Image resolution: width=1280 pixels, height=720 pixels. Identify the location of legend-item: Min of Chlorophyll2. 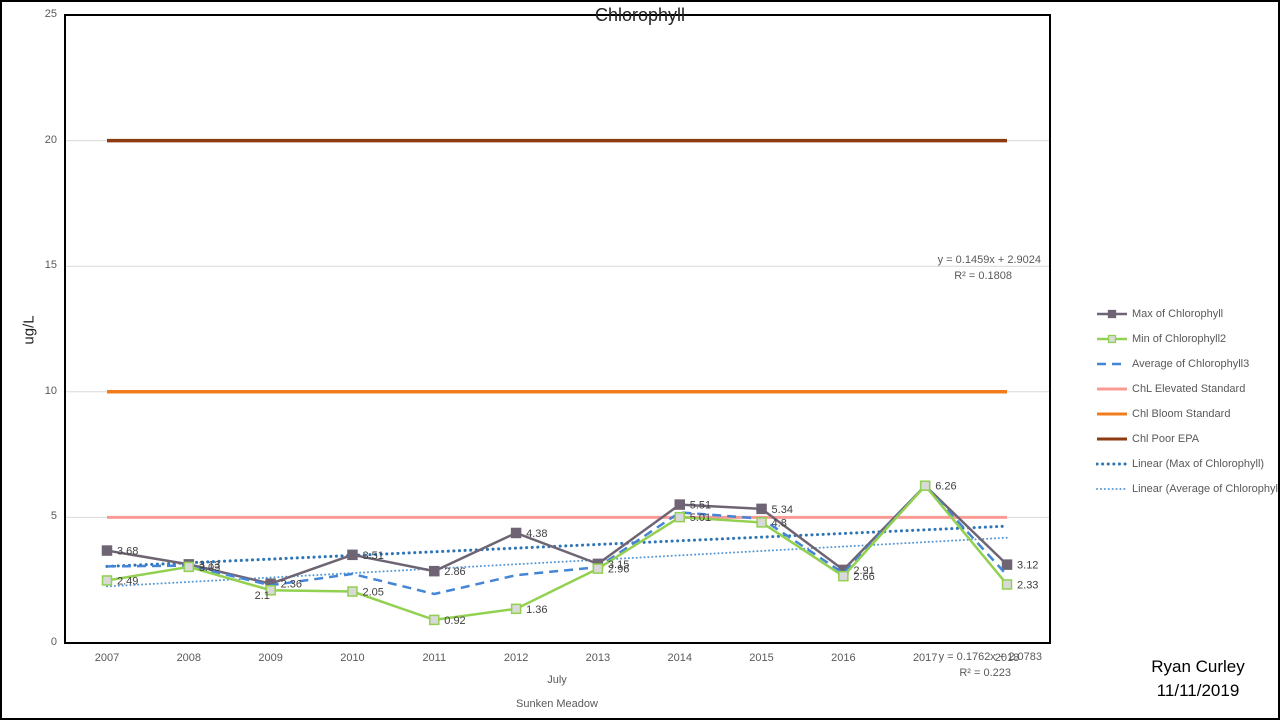
(1188, 338).